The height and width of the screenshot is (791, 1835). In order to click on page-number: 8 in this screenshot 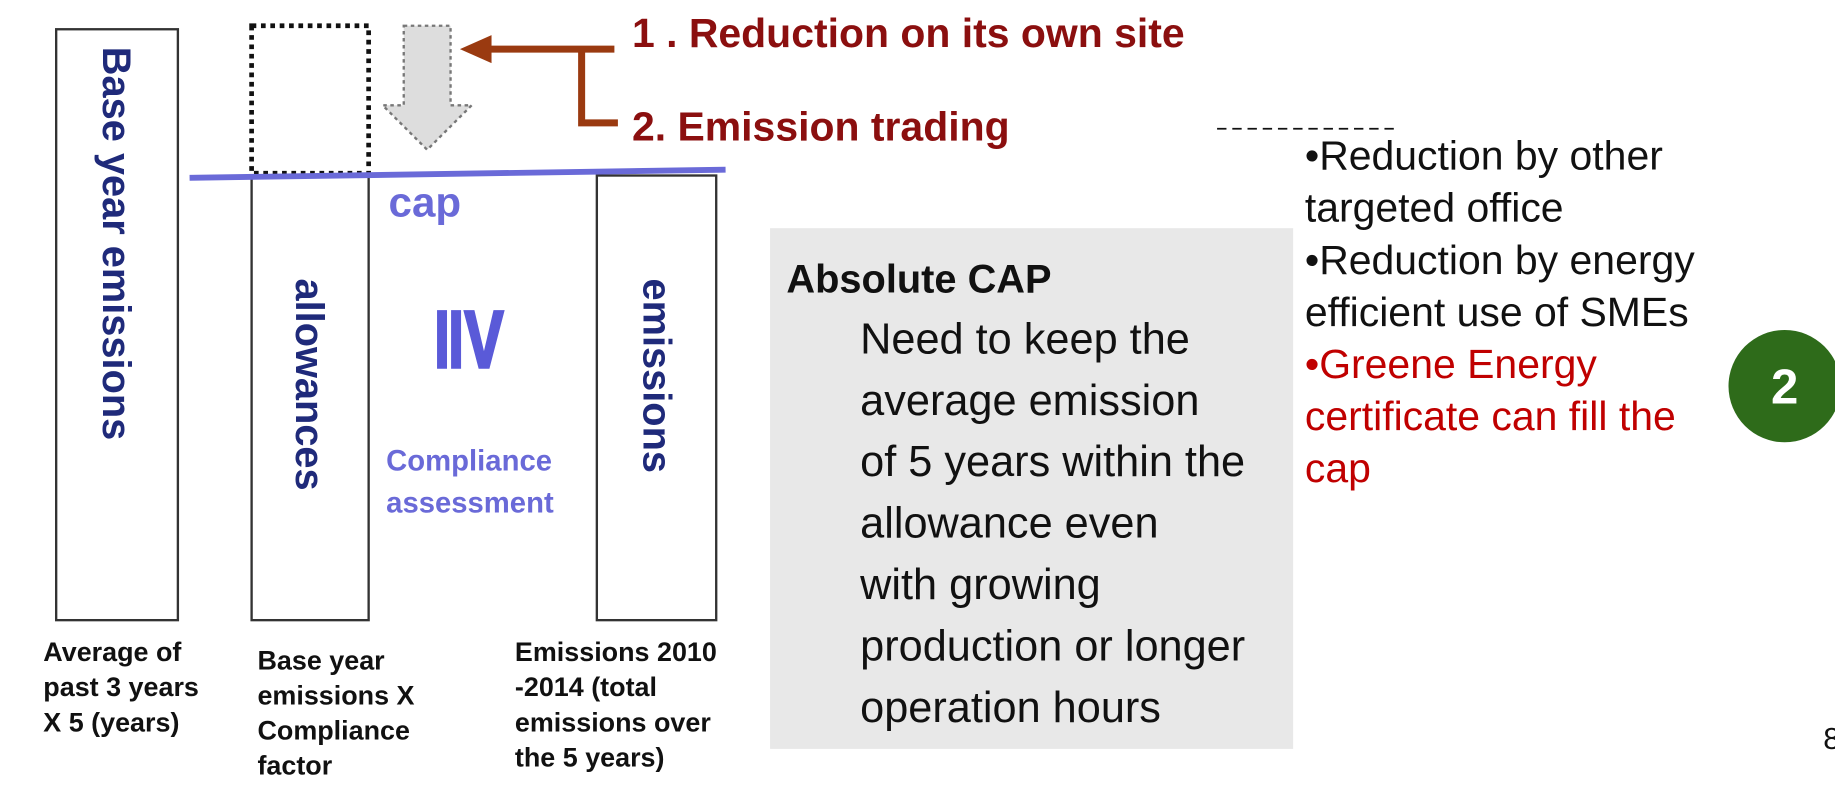, I will do `click(1829, 739)`.